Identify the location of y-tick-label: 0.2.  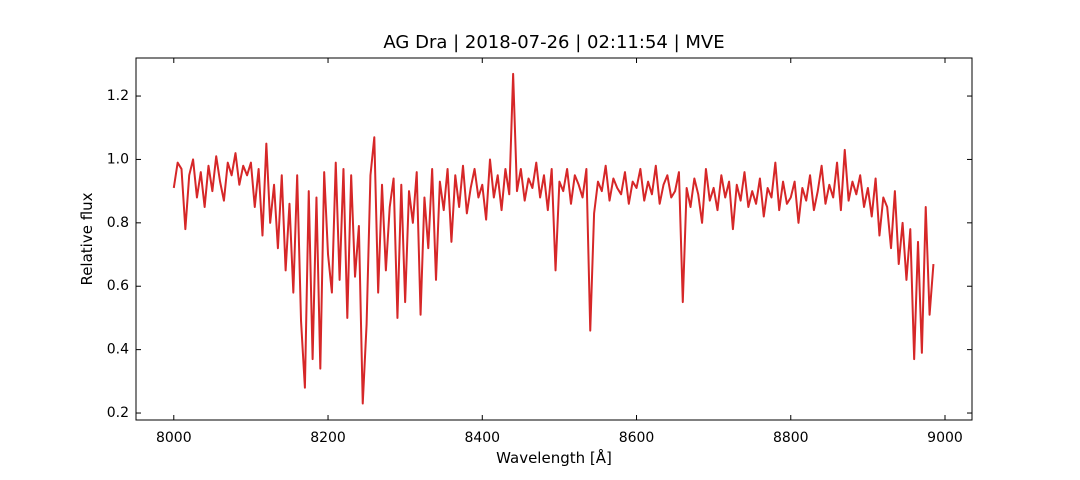
(118, 413).